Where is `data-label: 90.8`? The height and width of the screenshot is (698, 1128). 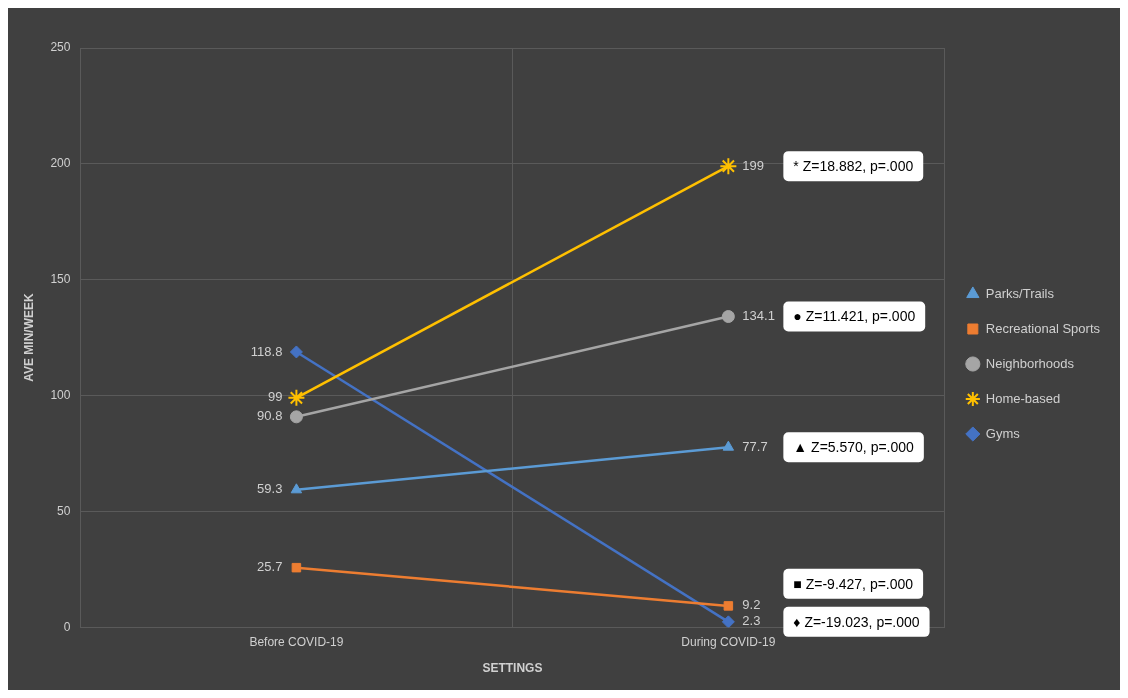
data-label: 90.8 is located at coordinates (270, 416).